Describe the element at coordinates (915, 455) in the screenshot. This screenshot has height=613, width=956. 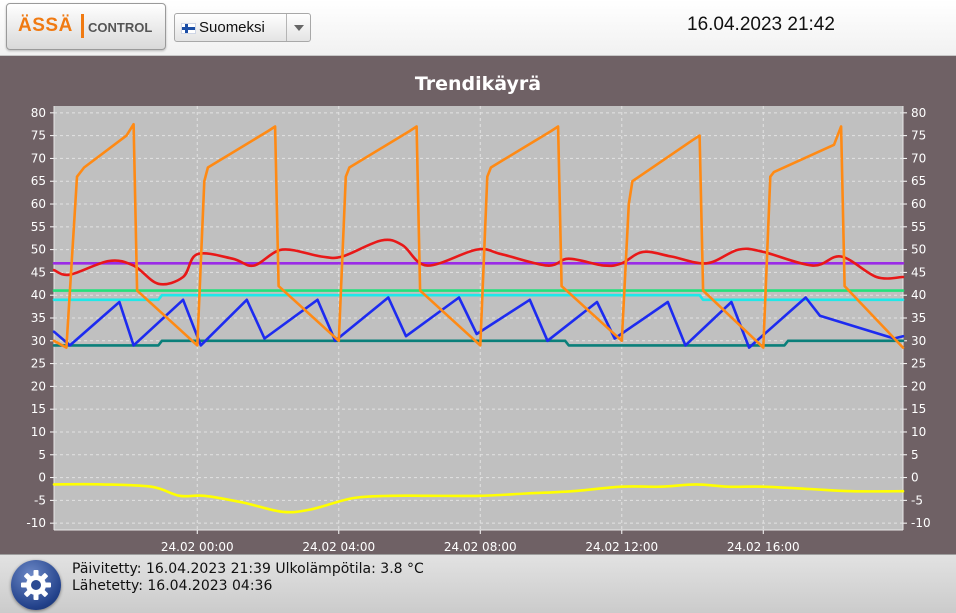
I see `y-tick-label-right: 5` at that location.